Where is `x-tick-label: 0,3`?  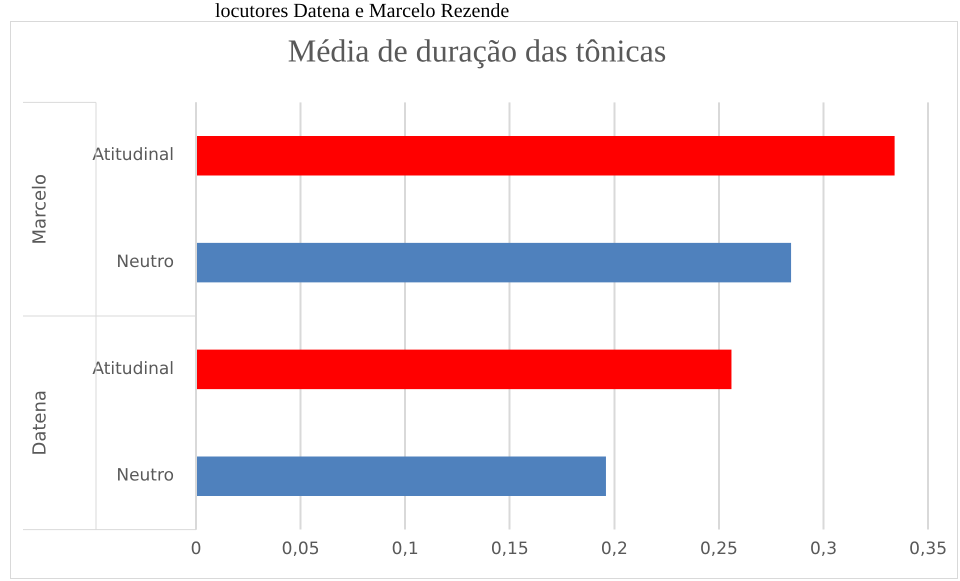 x-tick-label: 0,3 is located at coordinates (824, 549).